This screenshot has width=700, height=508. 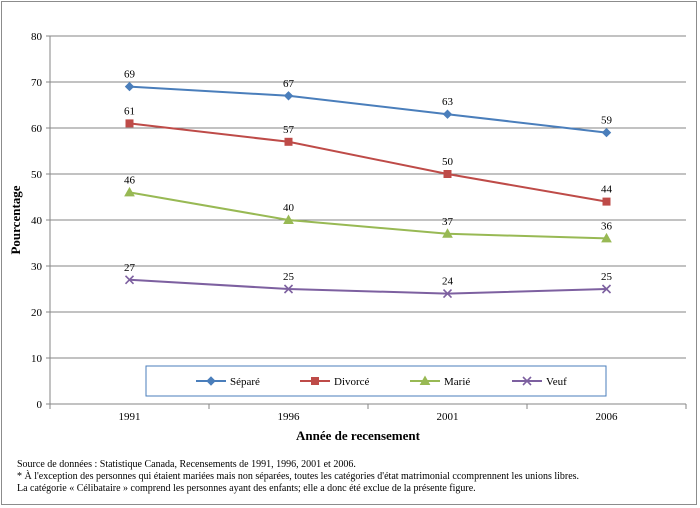 What do you see at coordinates (607, 121) in the screenshot?
I see `data-label-separe: 59` at bounding box center [607, 121].